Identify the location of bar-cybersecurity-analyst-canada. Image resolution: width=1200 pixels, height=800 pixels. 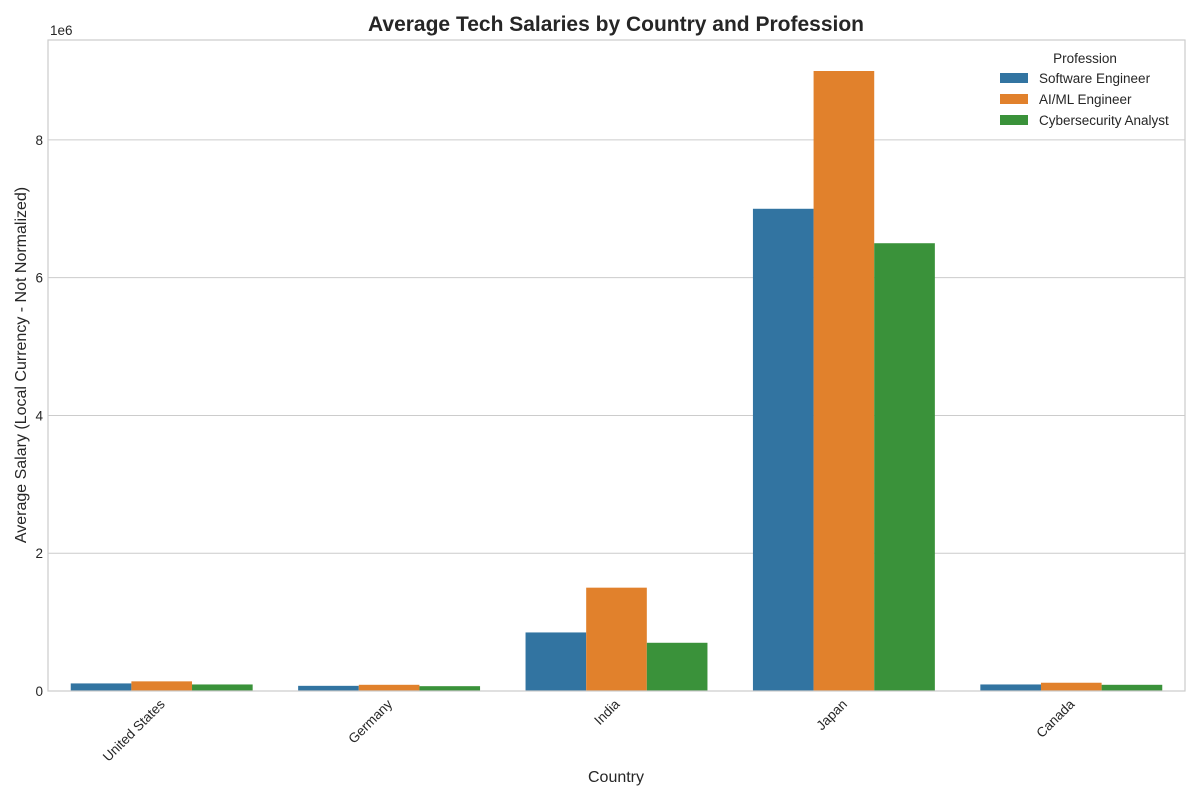
(1132, 688).